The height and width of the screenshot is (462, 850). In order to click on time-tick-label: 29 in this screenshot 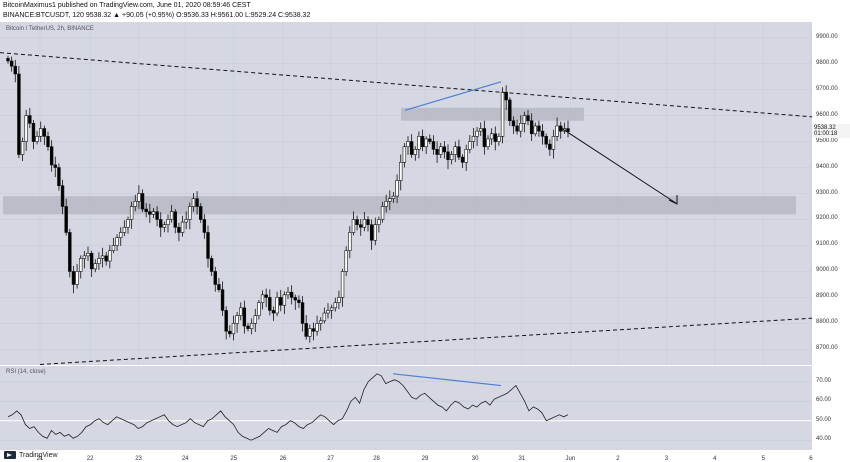, I will do `click(425, 459)`.